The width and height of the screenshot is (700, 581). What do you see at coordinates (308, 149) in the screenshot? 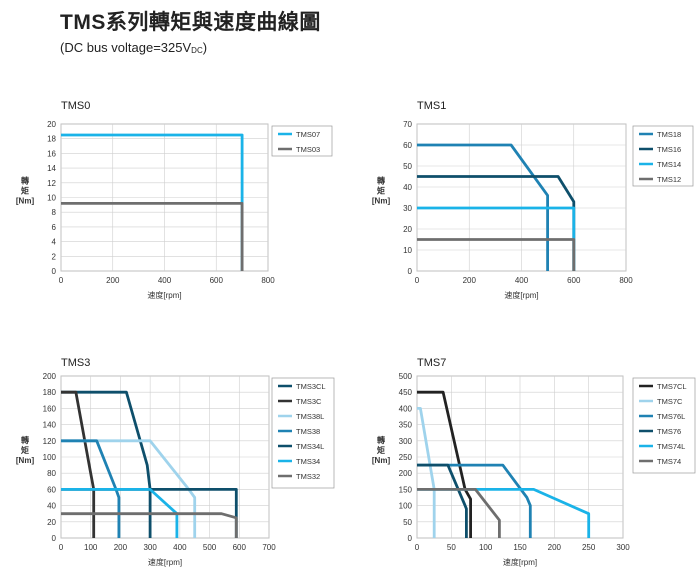
I see `legend-label: TMS03` at bounding box center [308, 149].